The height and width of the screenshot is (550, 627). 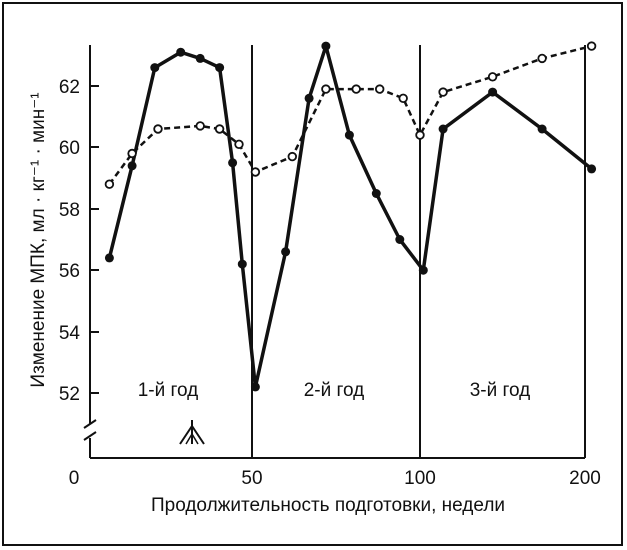 I want to click on period-label-year-3: 3-й год, so click(x=500, y=390).